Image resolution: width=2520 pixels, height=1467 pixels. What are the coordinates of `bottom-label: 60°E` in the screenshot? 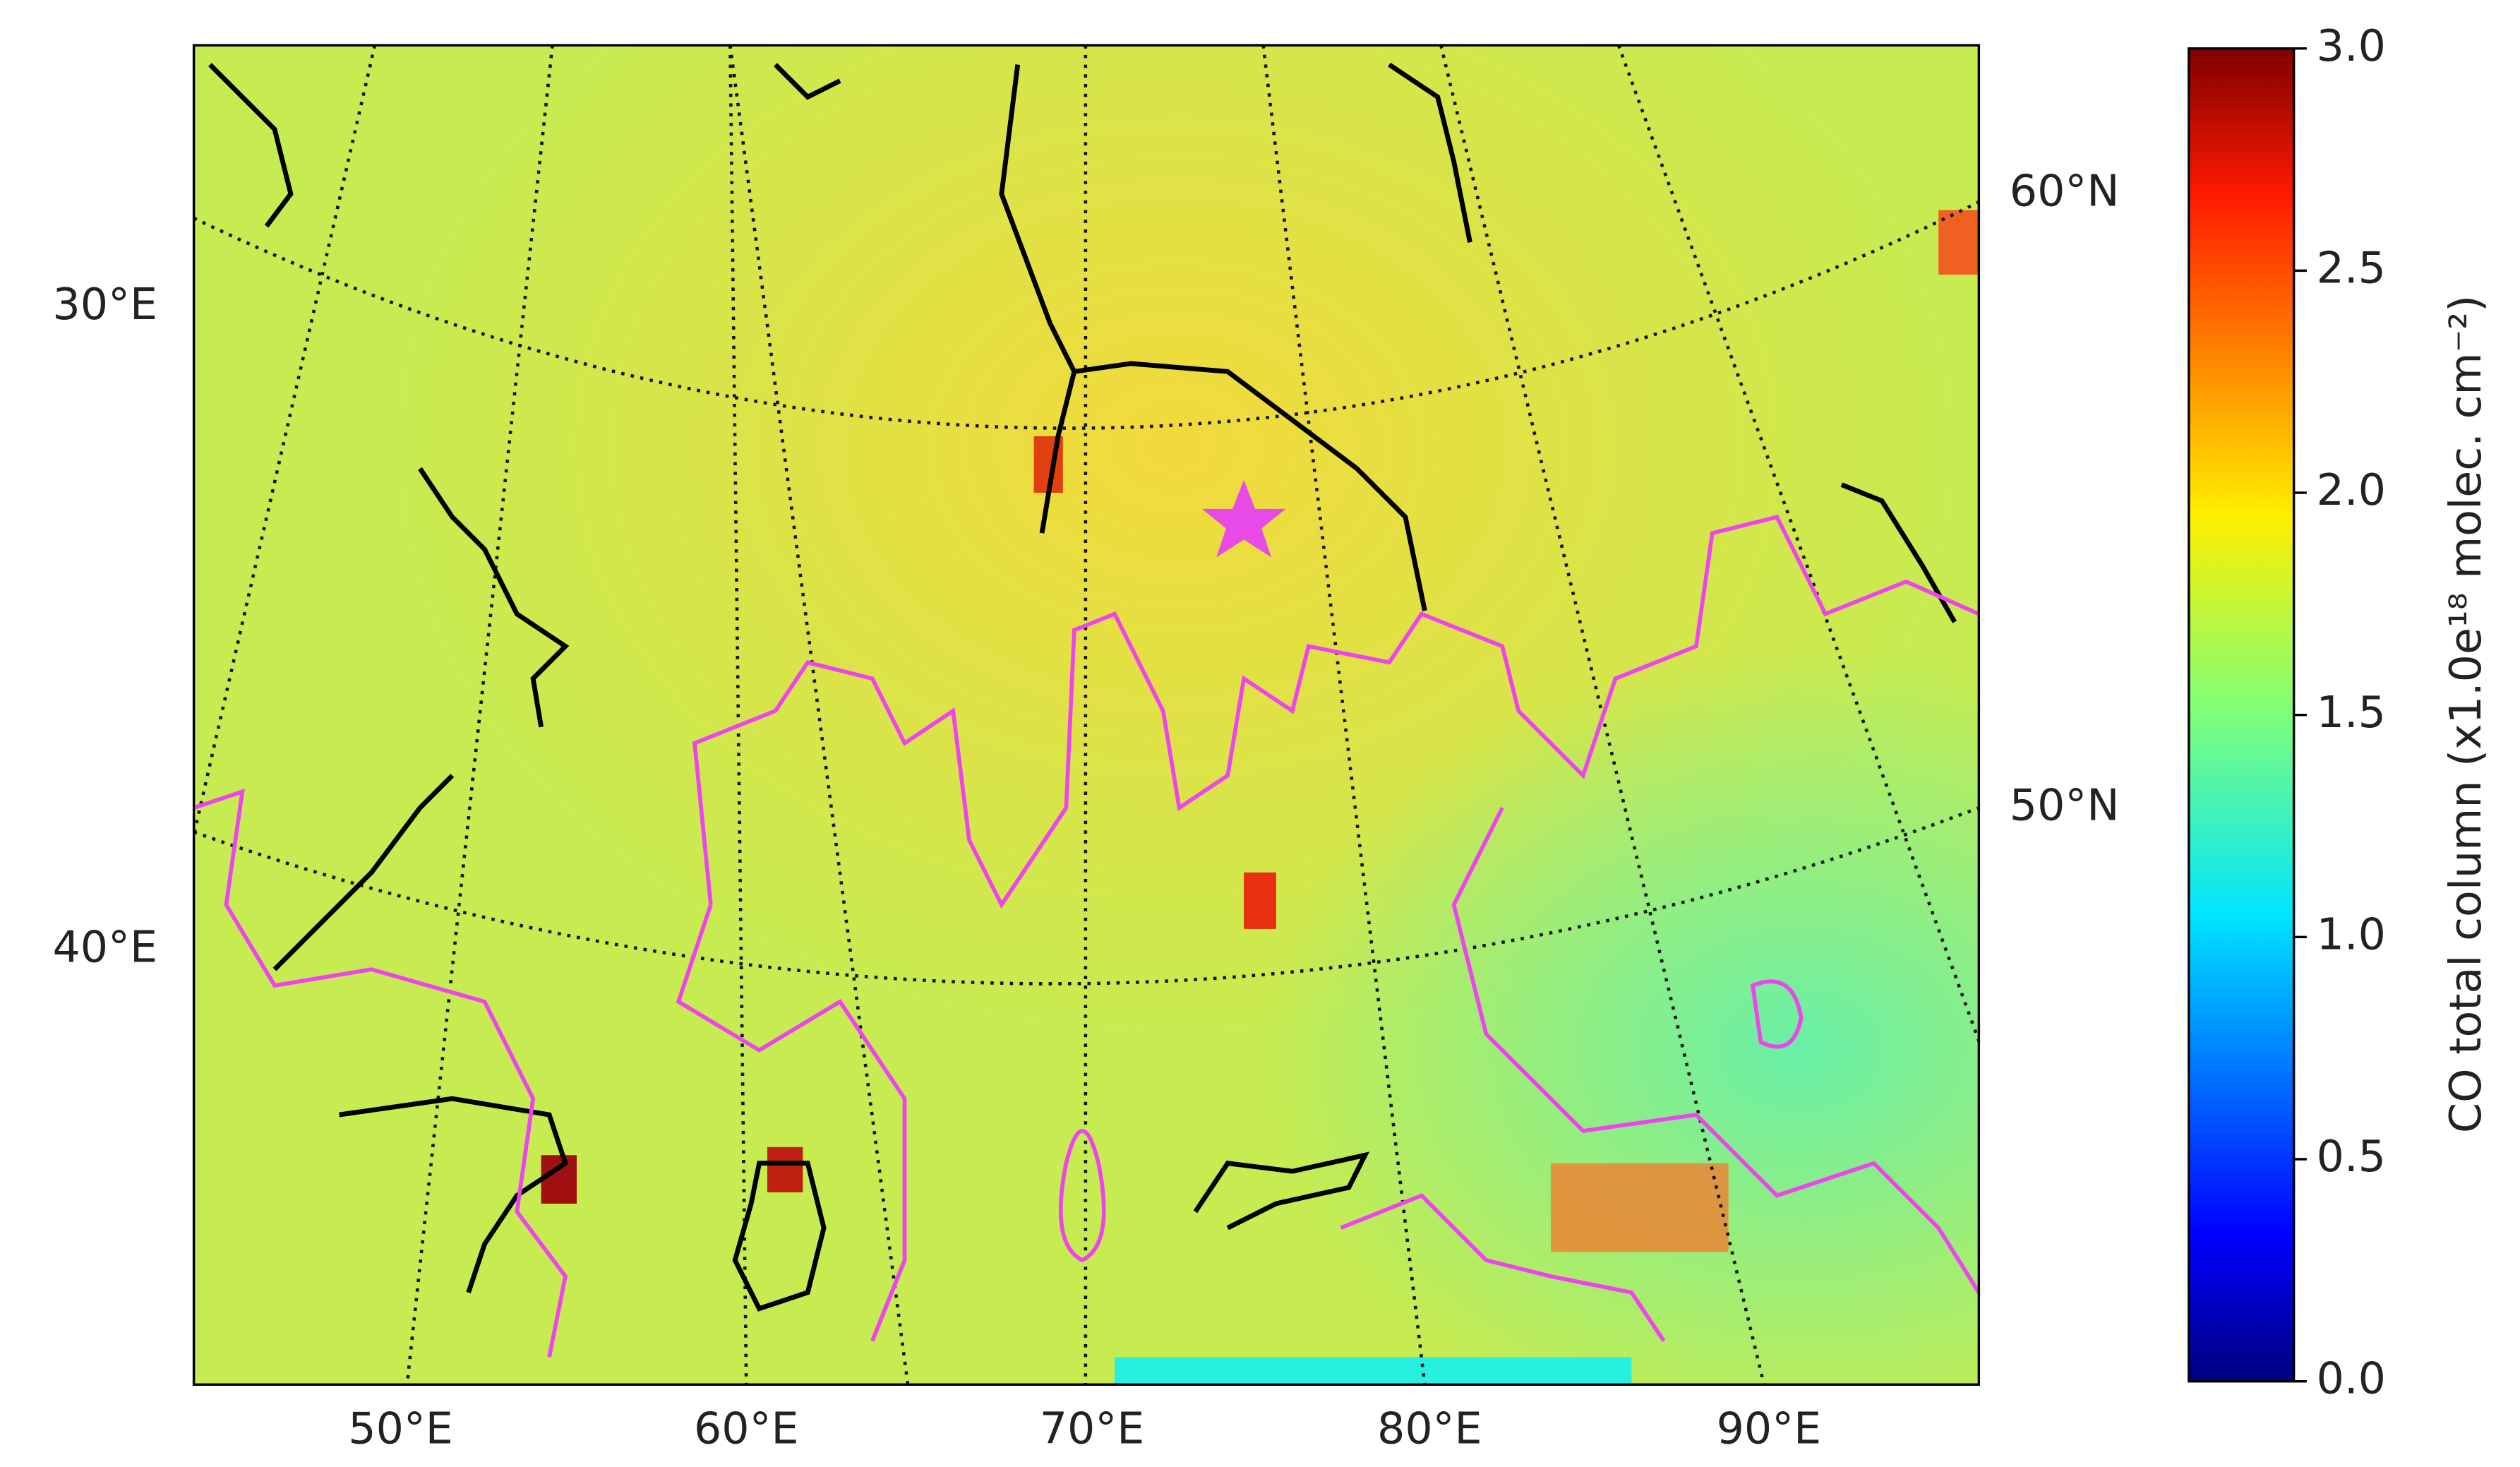 It's located at (747, 1429).